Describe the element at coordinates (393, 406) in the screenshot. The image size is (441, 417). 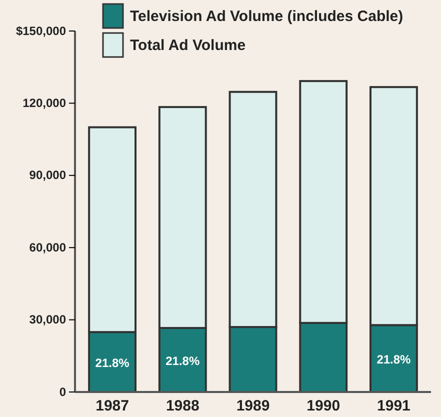
I see `x-tick-label: 1991` at that location.